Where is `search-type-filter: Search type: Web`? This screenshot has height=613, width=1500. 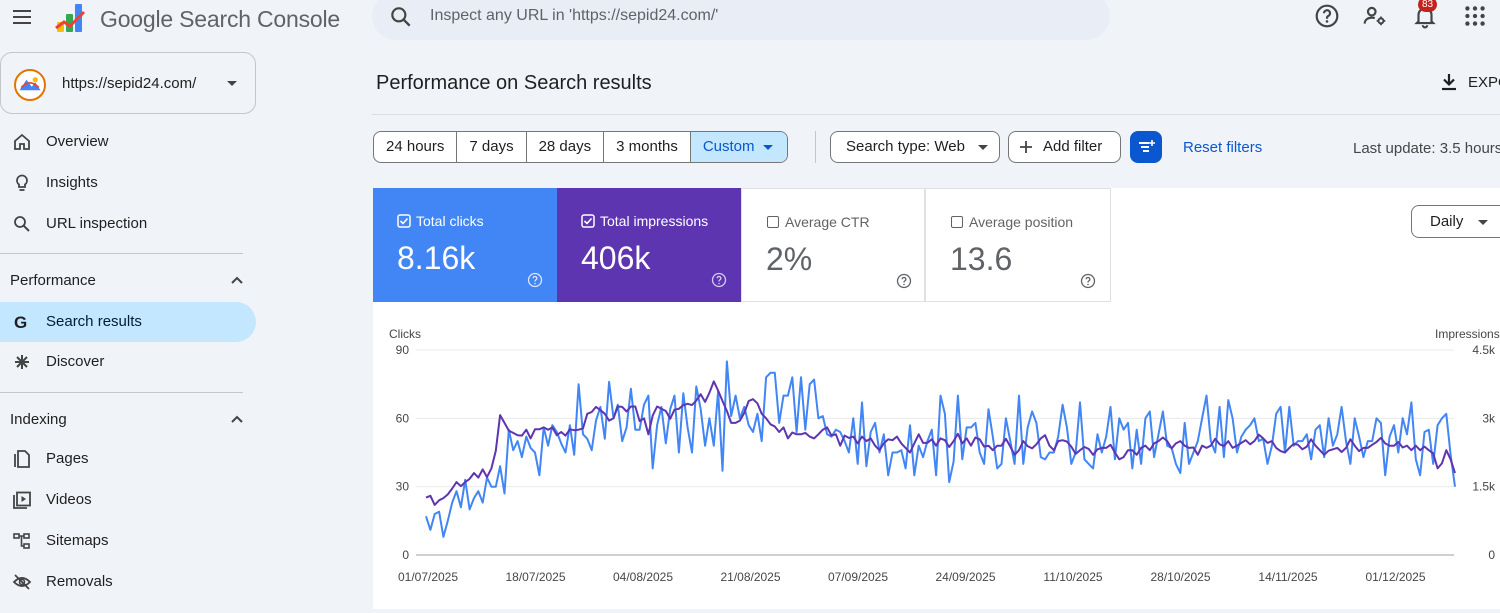
search-type-filter: Search type: Web is located at coordinates (915, 147).